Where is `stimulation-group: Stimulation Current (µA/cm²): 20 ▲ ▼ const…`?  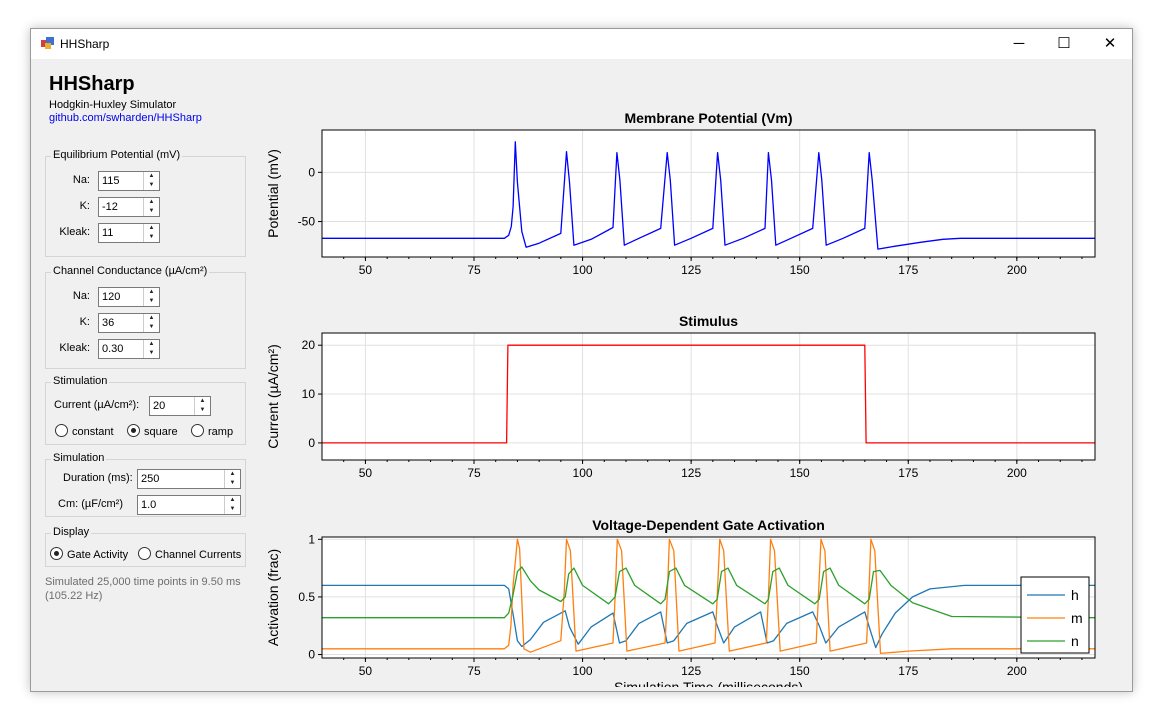 stimulation-group: Stimulation Current (µA/cm²): 20 ▲ ▼ const… is located at coordinates (145, 410).